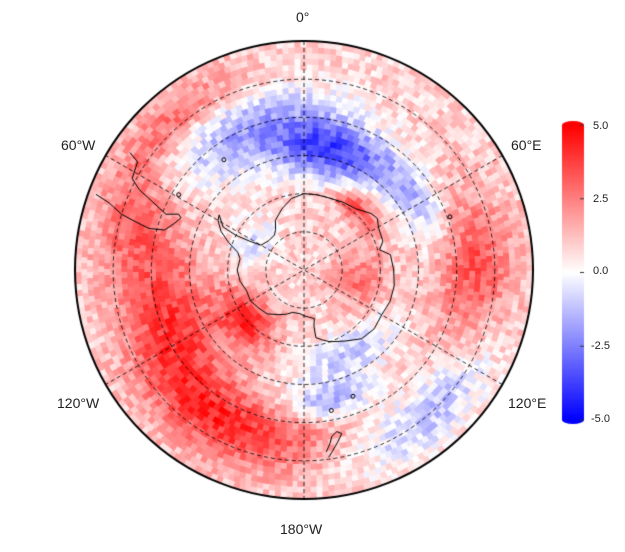  What do you see at coordinates (78, 145) in the screenshot?
I see `lon-label-60w: 60°W` at bounding box center [78, 145].